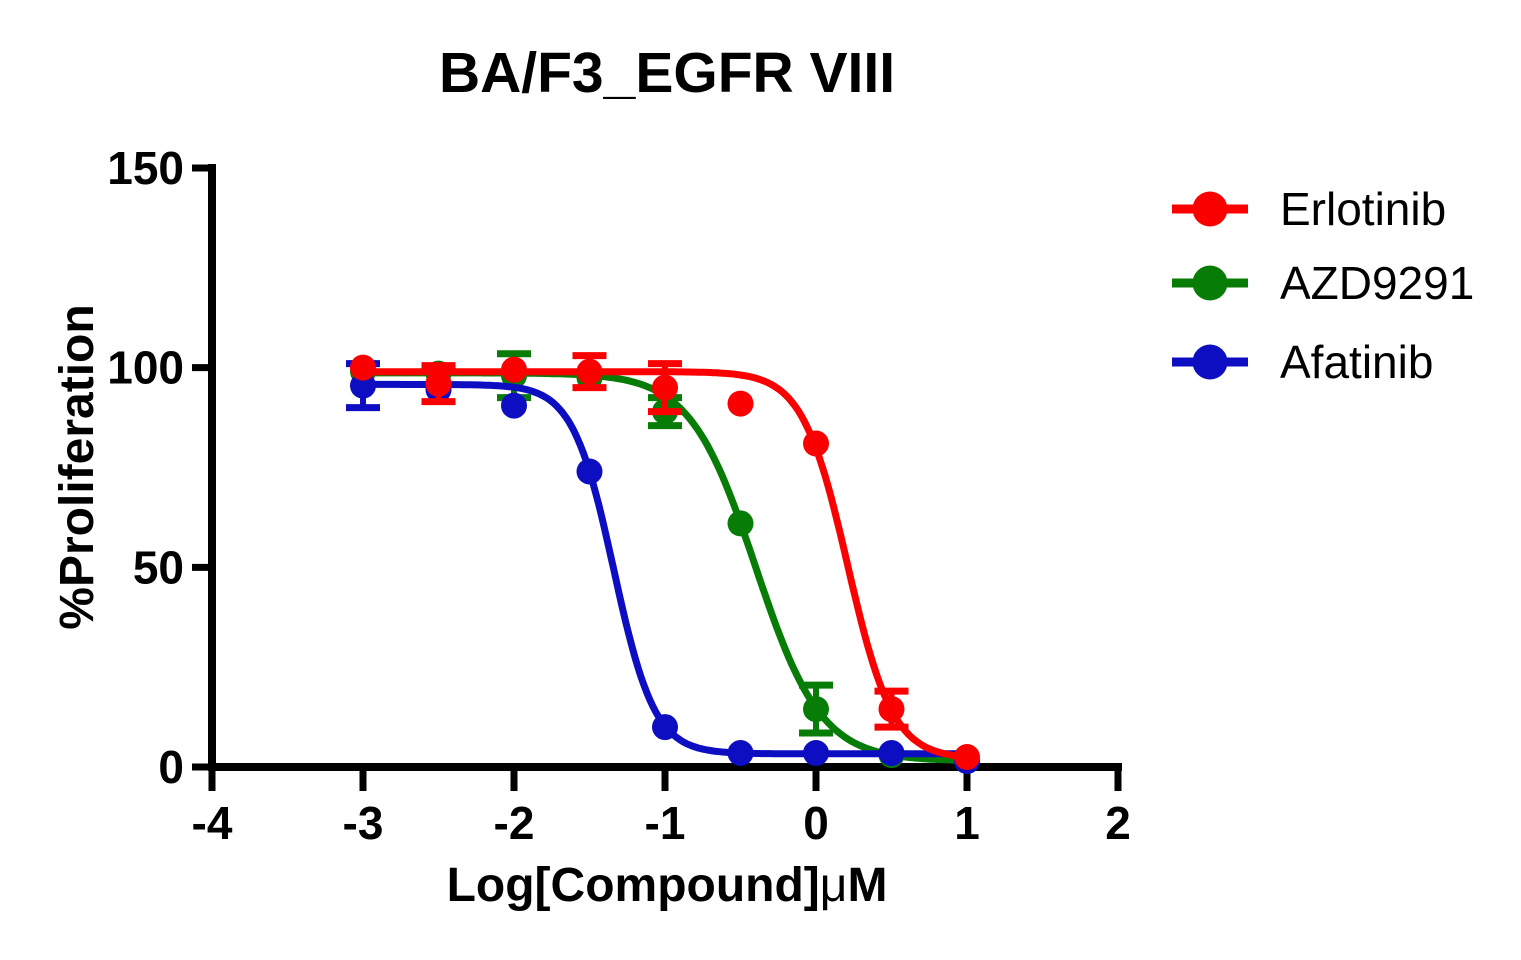  I want to click on x-tick-label: -1, so click(665, 823).